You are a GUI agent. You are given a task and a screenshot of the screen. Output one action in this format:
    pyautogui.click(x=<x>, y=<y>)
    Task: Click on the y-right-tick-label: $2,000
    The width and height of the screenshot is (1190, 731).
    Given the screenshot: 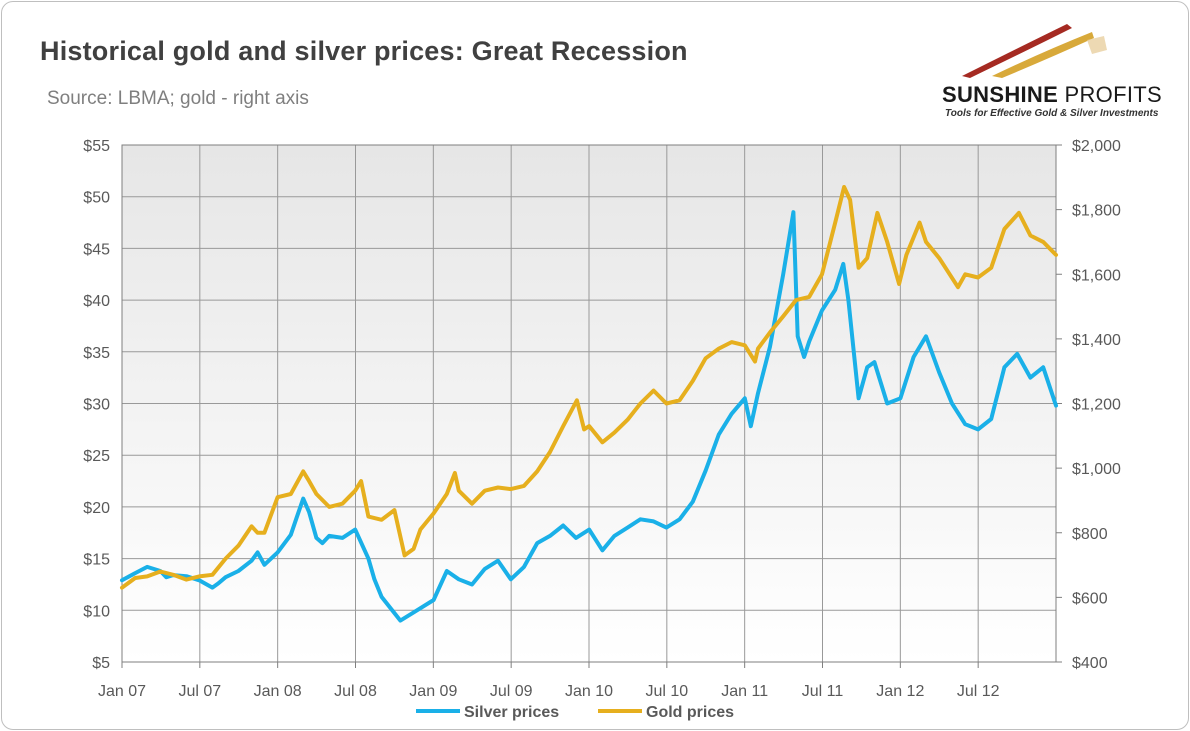 What is the action you would take?
    pyautogui.click(x=1096, y=146)
    